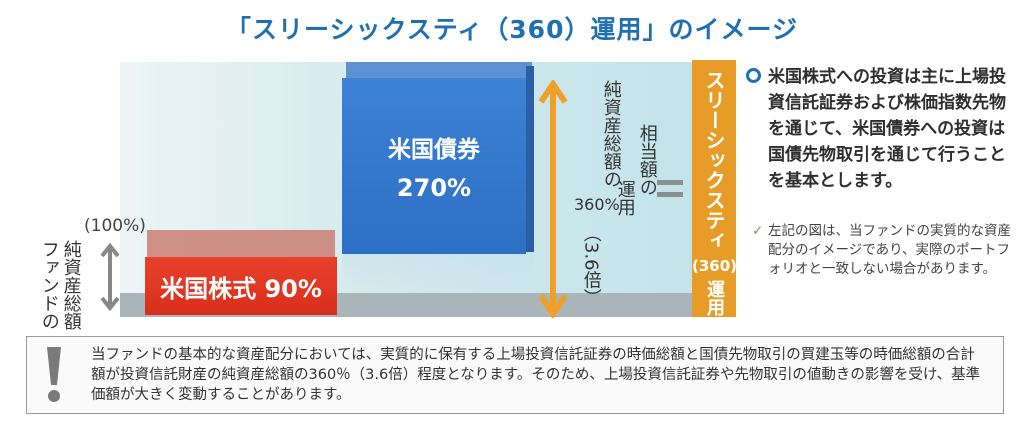  Describe the element at coordinates (753, 75) in the screenshot. I see `ring-bullet-icon` at that location.